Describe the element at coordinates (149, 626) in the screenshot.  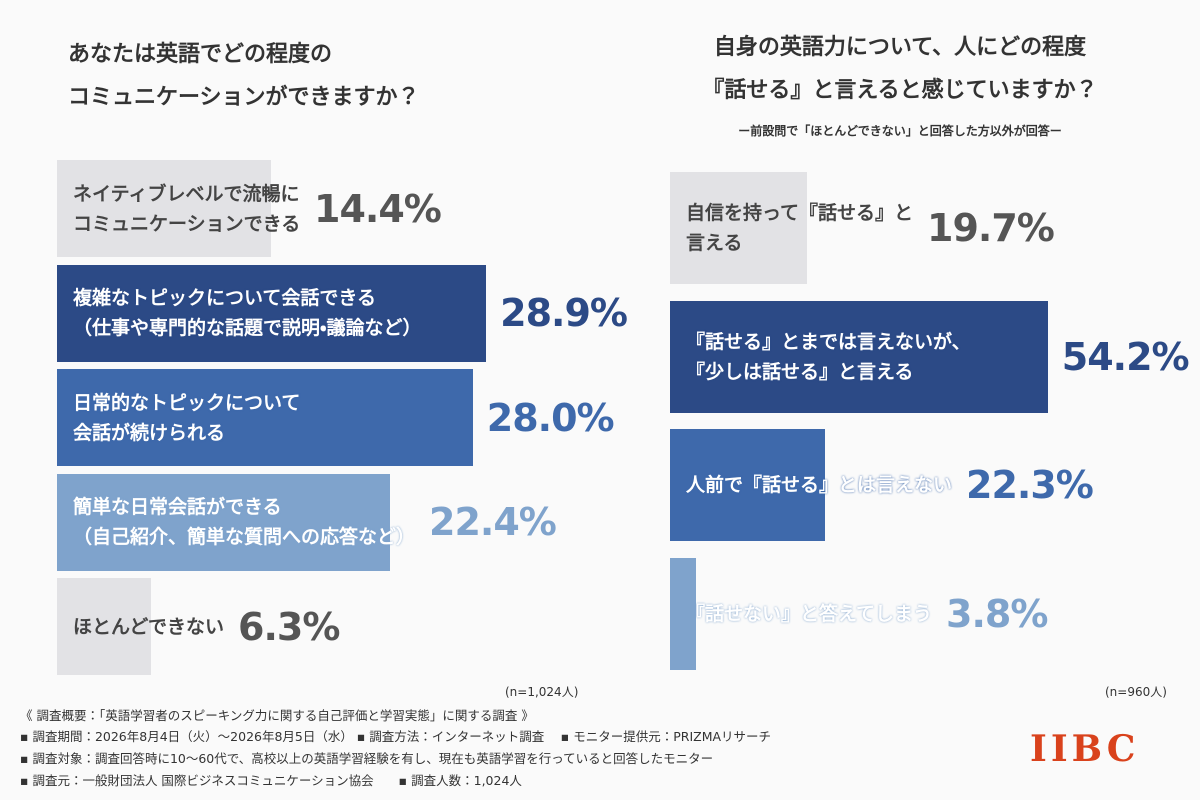
I see `category-label: ほとんどできない` at that location.